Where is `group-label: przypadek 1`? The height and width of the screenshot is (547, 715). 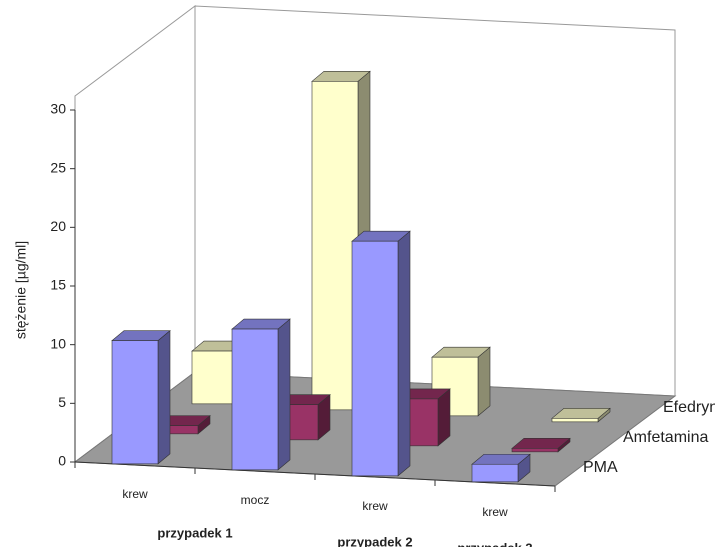 group-label: przypadek 1 is located at coordinates (194, 532).